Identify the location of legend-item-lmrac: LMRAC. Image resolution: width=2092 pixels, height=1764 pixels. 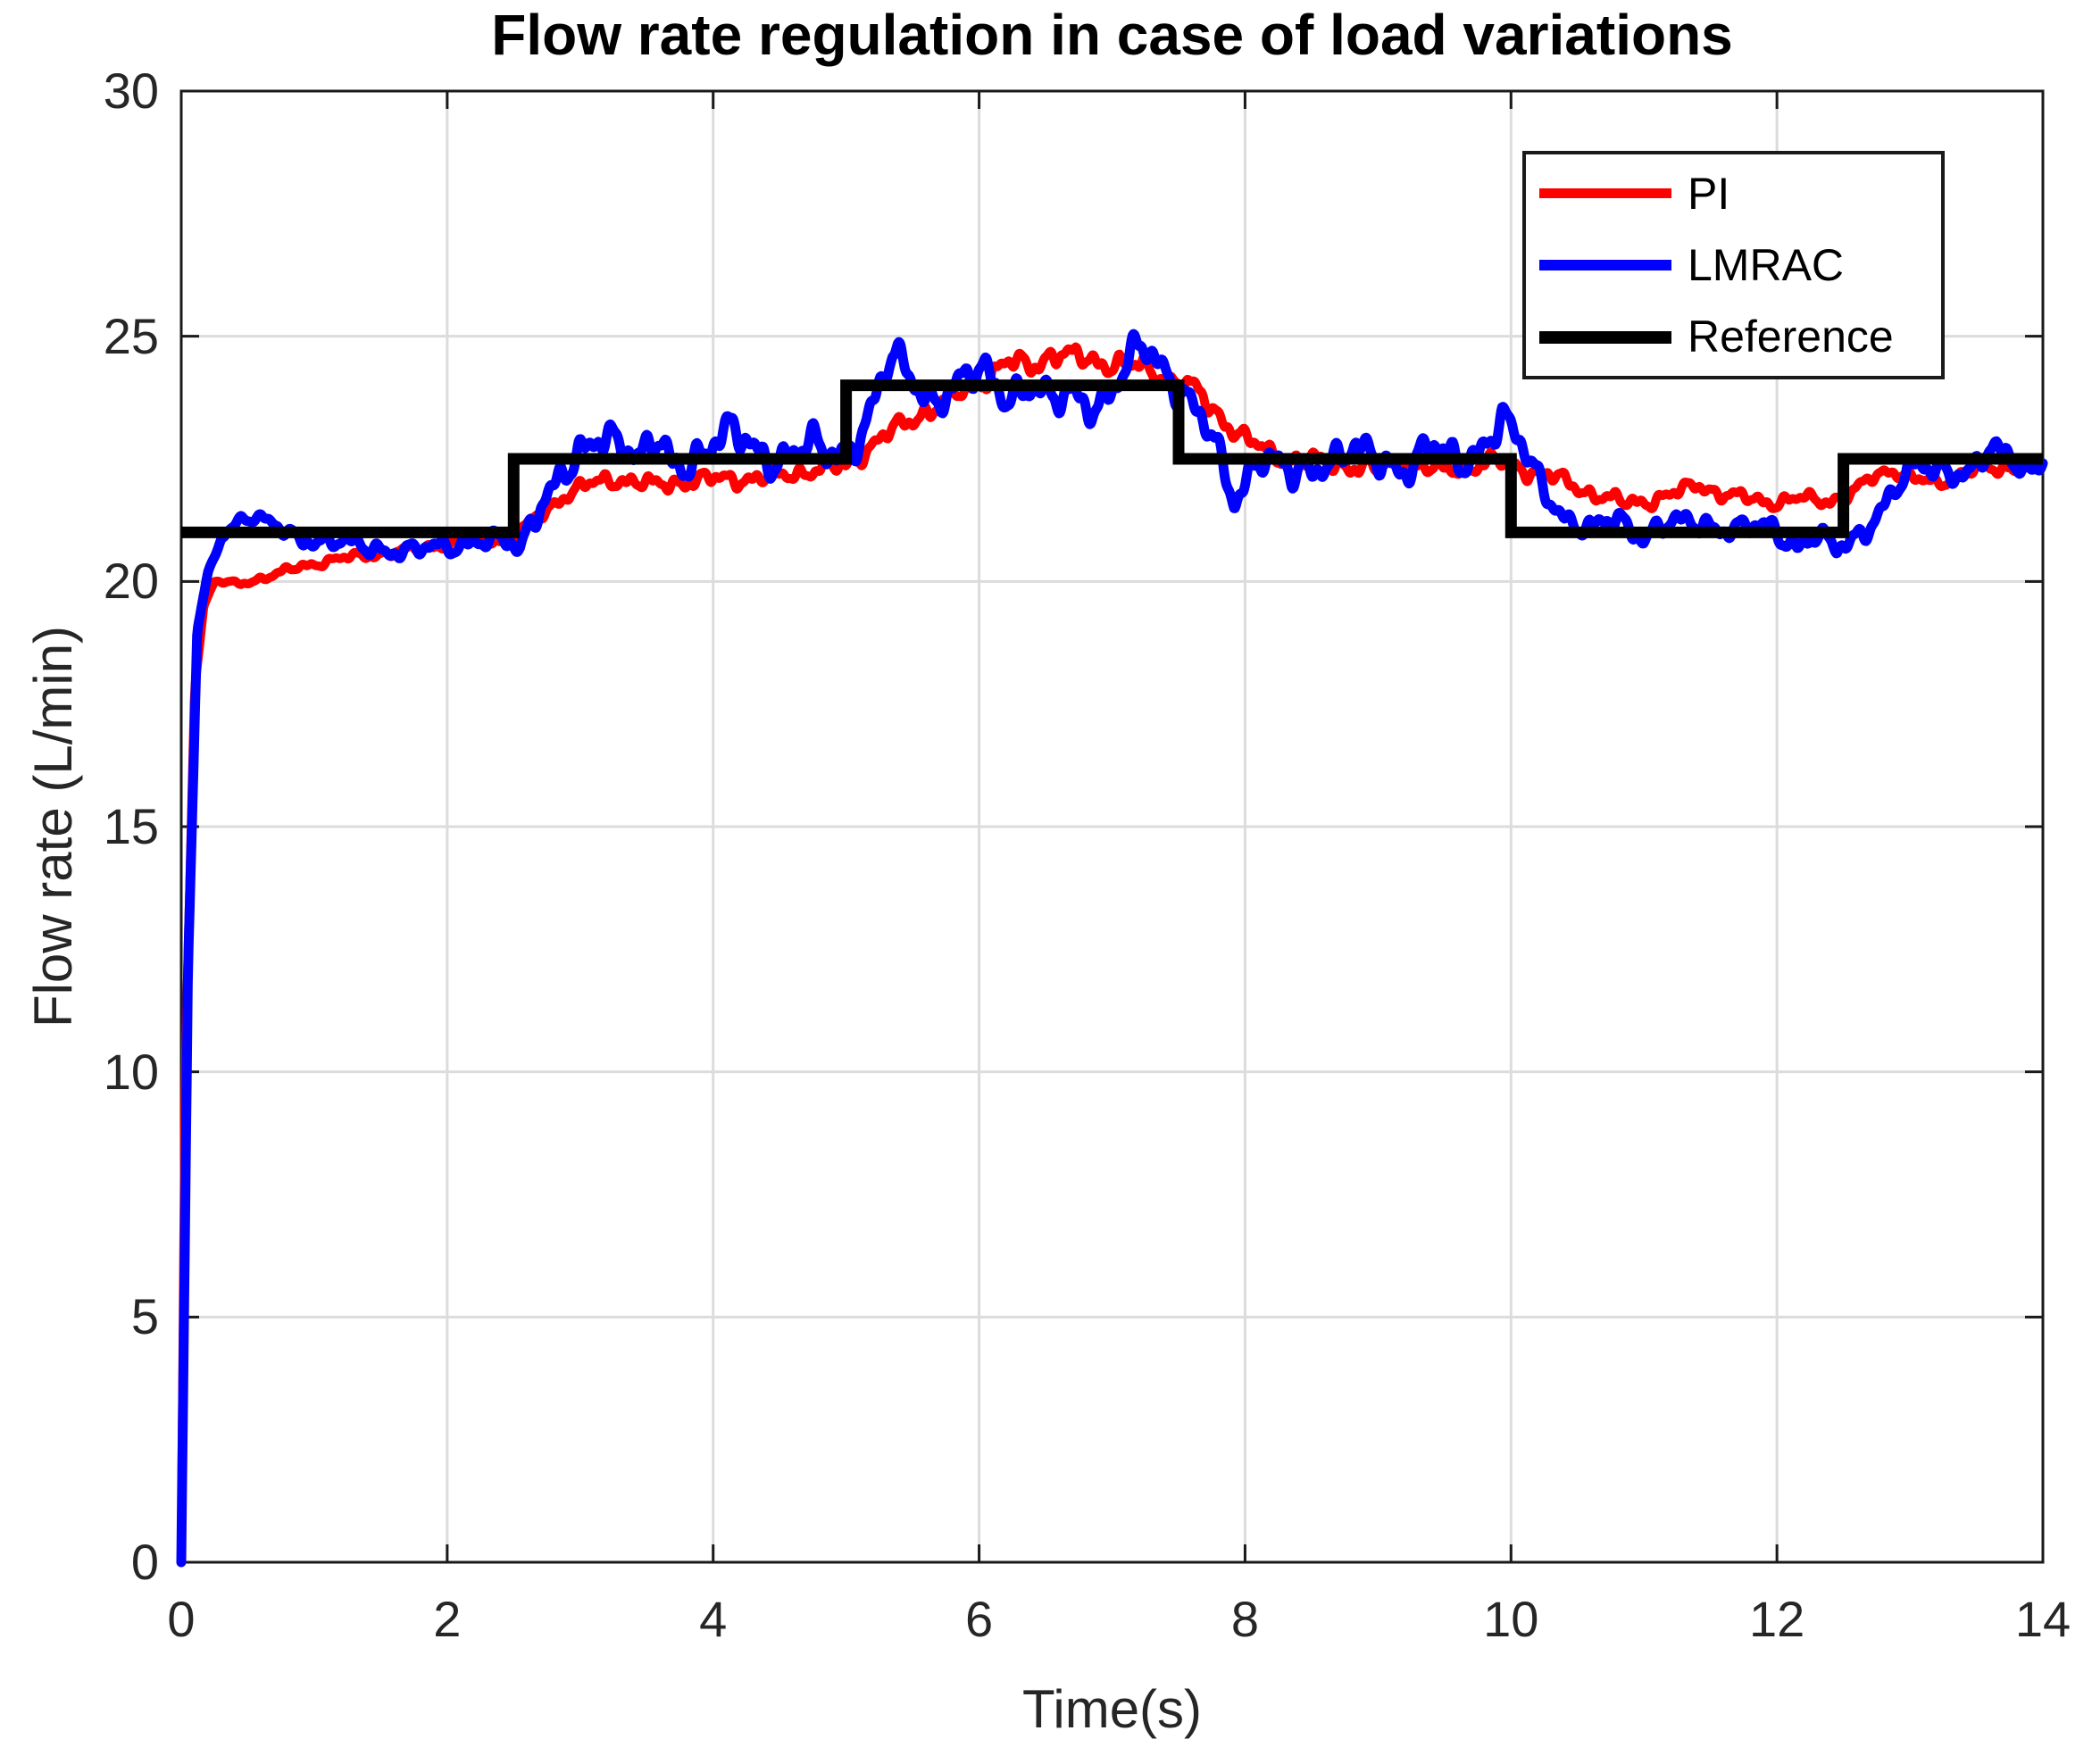
(1733, 265).